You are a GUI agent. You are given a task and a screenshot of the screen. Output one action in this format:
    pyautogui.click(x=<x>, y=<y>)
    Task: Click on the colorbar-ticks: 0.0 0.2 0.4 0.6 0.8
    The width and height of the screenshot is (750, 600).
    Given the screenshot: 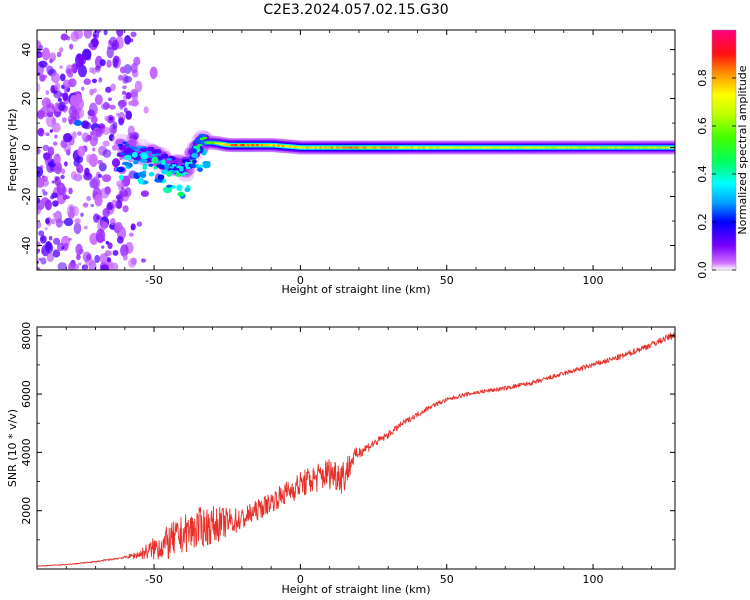 What is the action you would take?
    pyautogui.click(x=716, y=174)
    